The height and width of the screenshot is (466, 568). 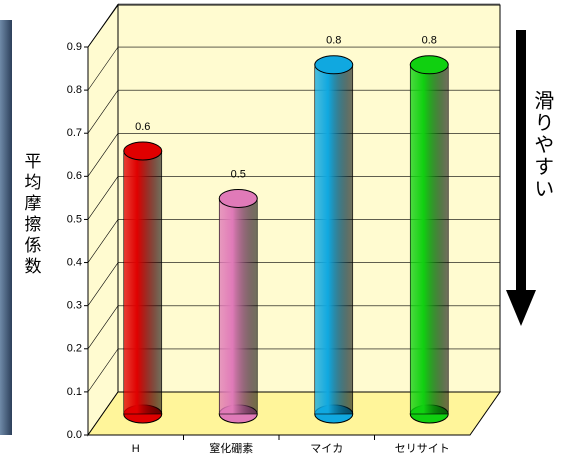 I want to click on arrow-head, so click(x=521, y=308).